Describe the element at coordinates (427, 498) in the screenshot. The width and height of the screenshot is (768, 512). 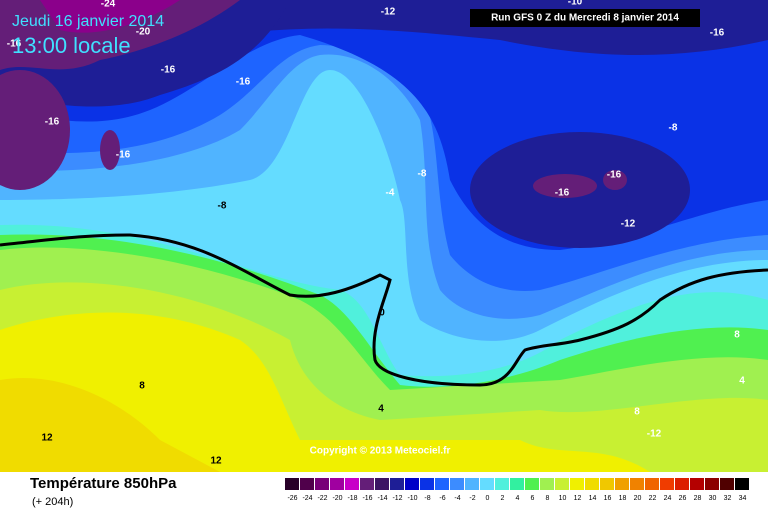
I see `scale-label: -8` at that location.